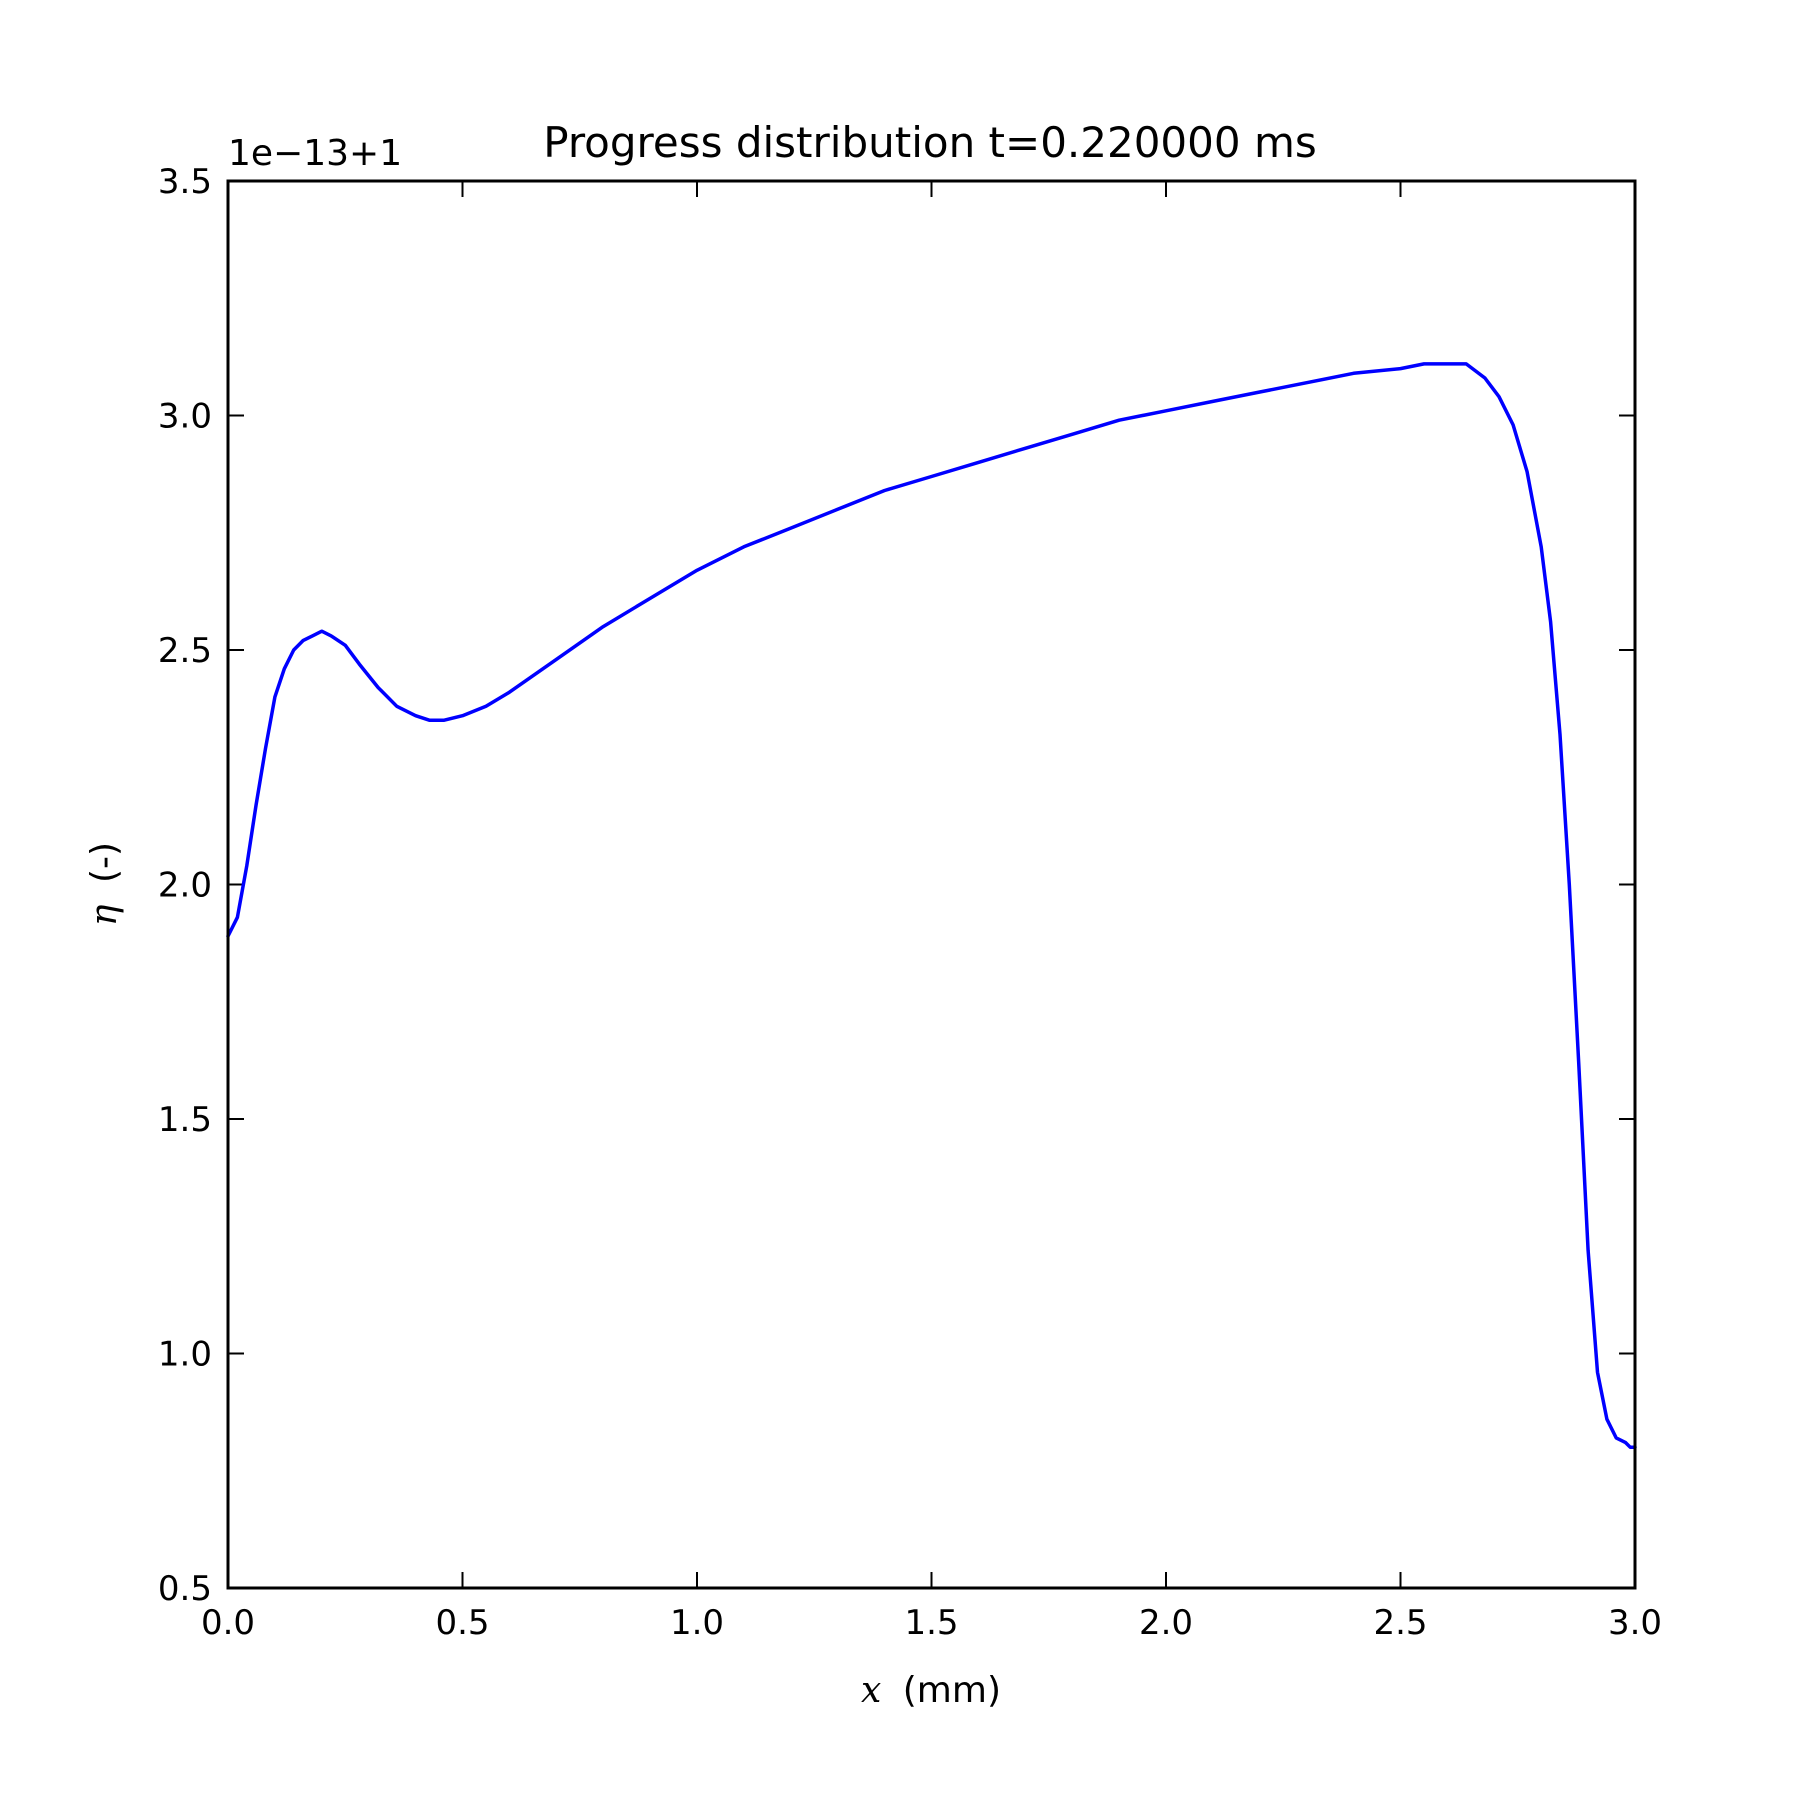  I want to click on y-axis-label: η (-), so click(104, 884).